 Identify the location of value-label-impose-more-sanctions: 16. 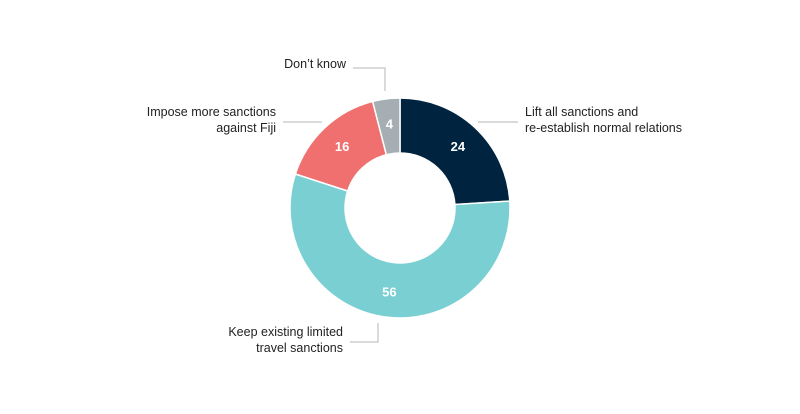
(342, 146).